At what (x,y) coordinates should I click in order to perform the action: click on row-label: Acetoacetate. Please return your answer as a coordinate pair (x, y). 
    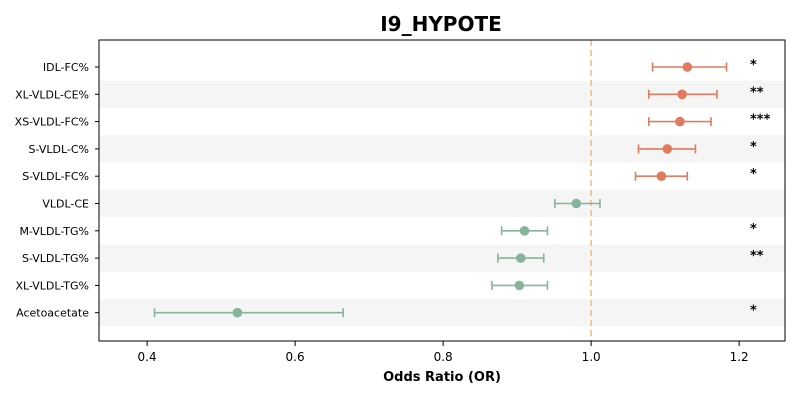
    Looking at the image, I should click on (52, 313).